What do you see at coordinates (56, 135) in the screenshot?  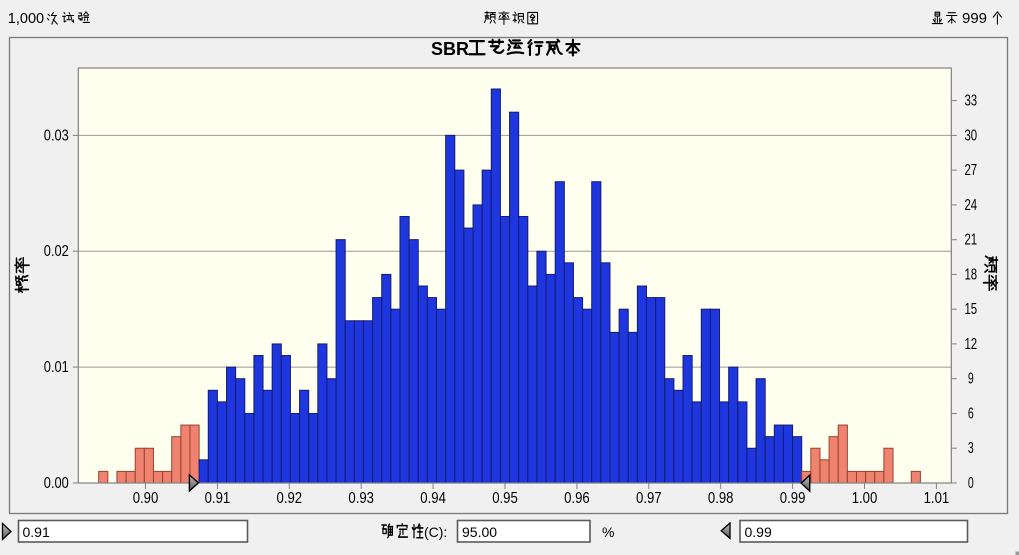 I see `svg-text: 0.03` at bounding box center [56, 135].